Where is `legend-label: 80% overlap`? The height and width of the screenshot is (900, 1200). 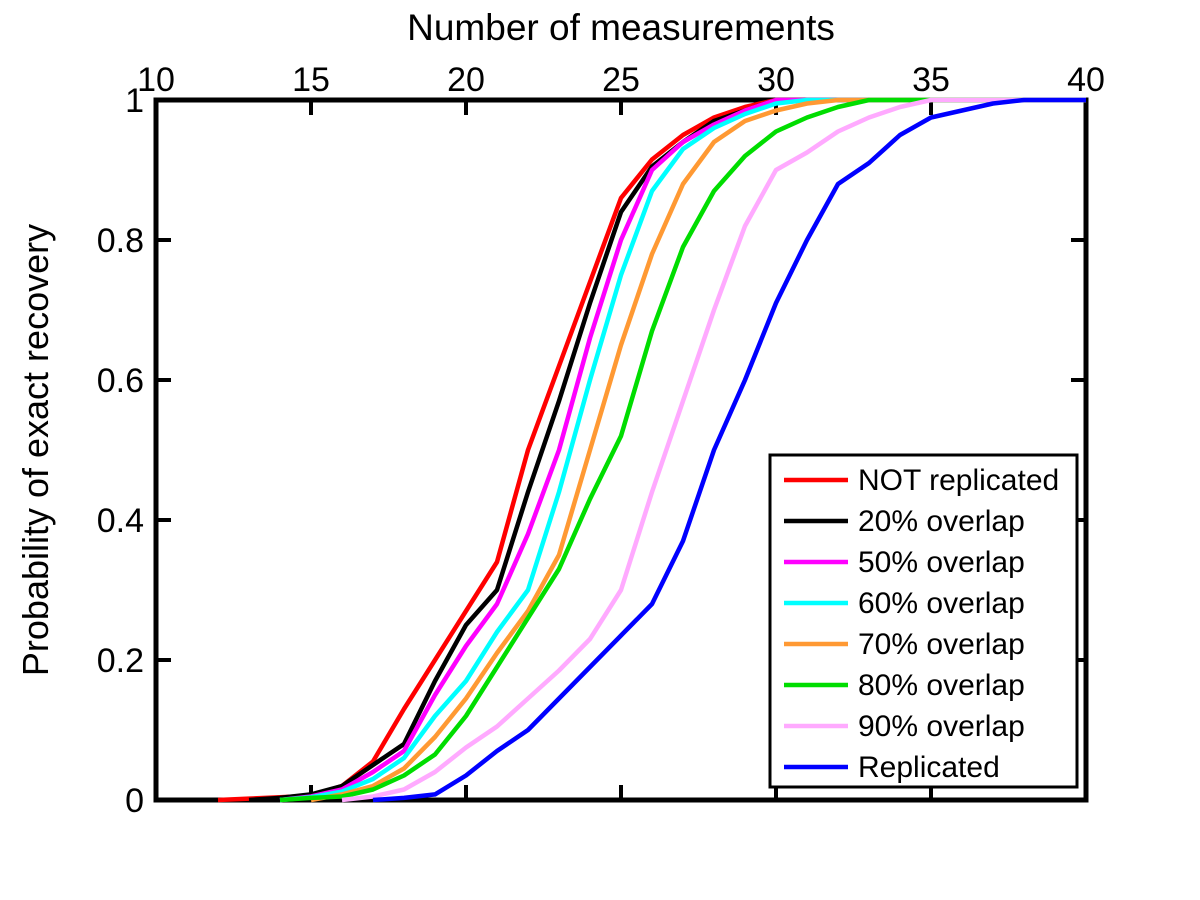
legend-label: 80% overlap is located at coordinates (941, 685).